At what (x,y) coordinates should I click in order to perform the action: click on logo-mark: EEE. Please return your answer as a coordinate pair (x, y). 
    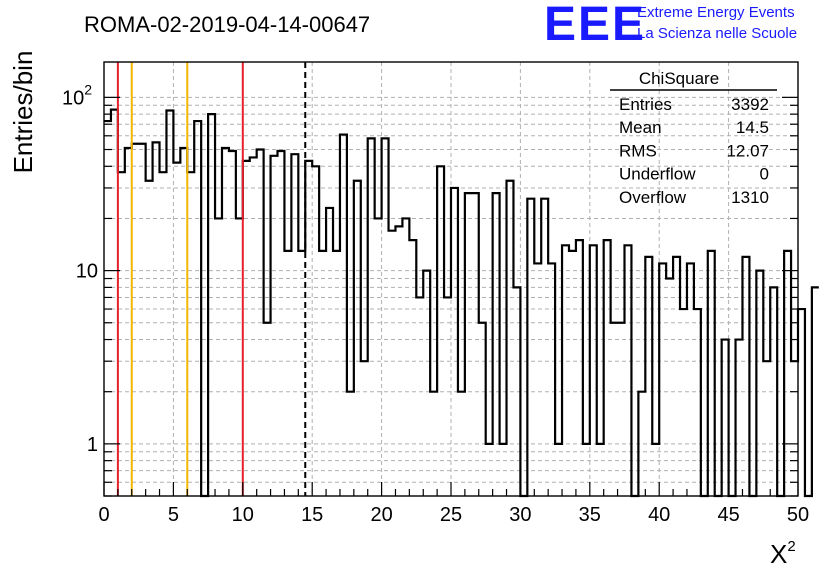
    Looking at the image, I should click on (595, 25).